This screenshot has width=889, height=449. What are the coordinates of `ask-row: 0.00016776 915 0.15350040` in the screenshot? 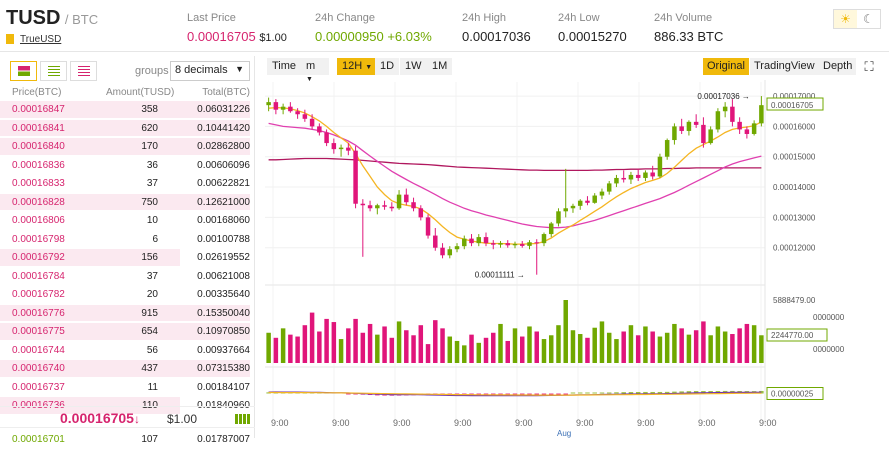 It's located at (127, 313).